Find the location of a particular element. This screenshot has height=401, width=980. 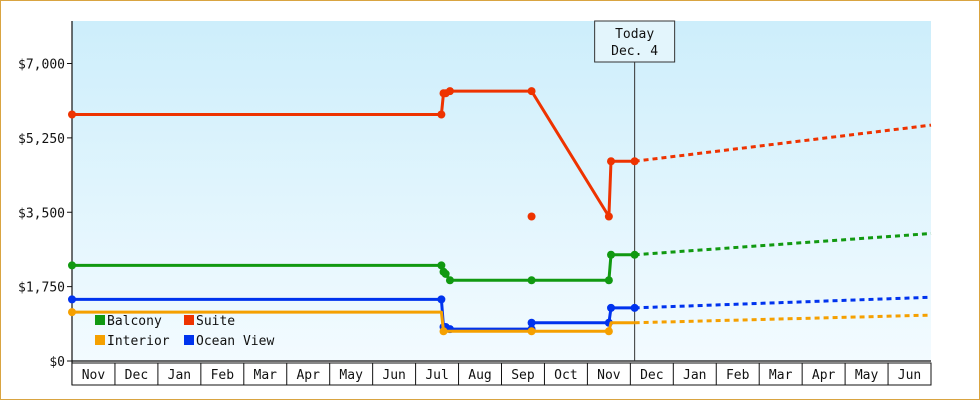

today-date: Dec. 4 is located at coordinates (634, 51).